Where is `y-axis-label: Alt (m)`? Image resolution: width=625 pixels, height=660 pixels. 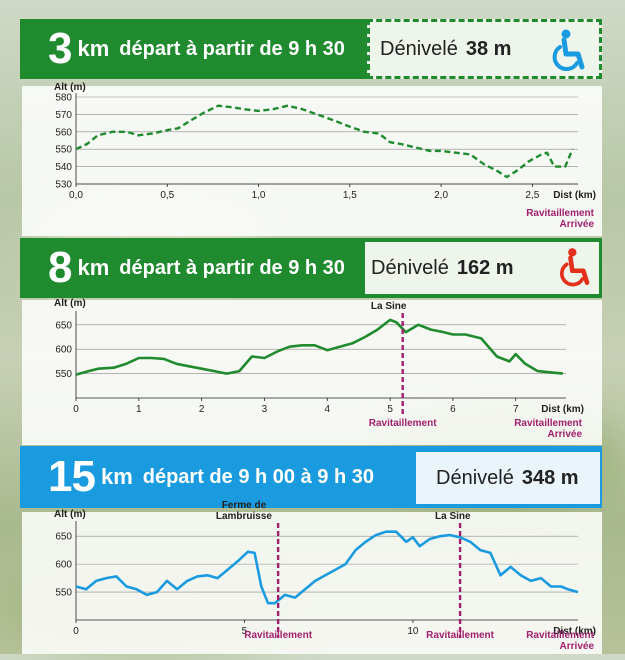 y-axis-label: Alt (m) is located at coordinates (70, 514).